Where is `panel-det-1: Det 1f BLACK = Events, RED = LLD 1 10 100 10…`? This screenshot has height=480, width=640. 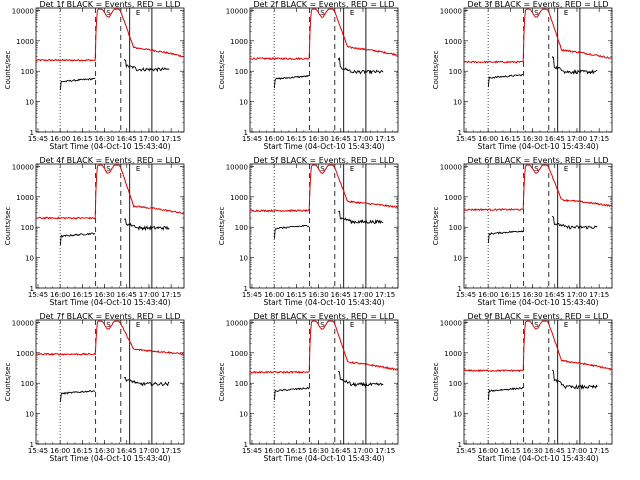
panel-det-1: Det 1f BLACK = Events, RED = LLD 1 10 100 10… is located at coordinates (94, 75).